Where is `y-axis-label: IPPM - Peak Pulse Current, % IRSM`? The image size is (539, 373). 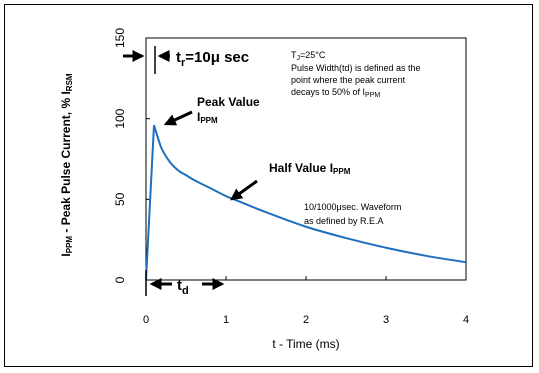 y-axis-label: IPPM - Peak Pulse Current, % IRSM is located at coordinates (66, 165).